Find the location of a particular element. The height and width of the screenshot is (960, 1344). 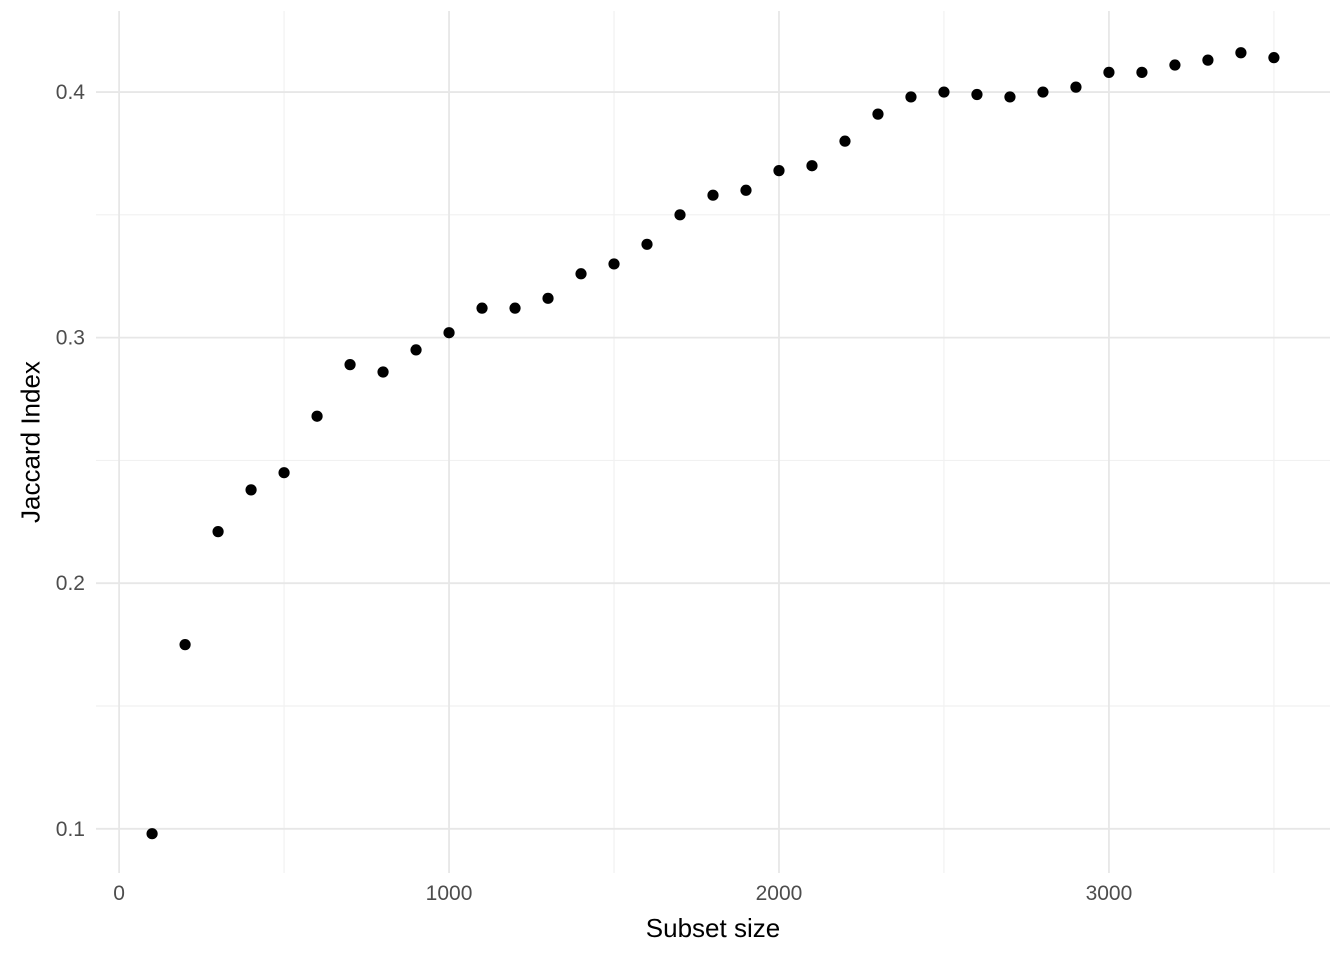

y-tick-label: 0.4 is located at coordinates (71, 92).